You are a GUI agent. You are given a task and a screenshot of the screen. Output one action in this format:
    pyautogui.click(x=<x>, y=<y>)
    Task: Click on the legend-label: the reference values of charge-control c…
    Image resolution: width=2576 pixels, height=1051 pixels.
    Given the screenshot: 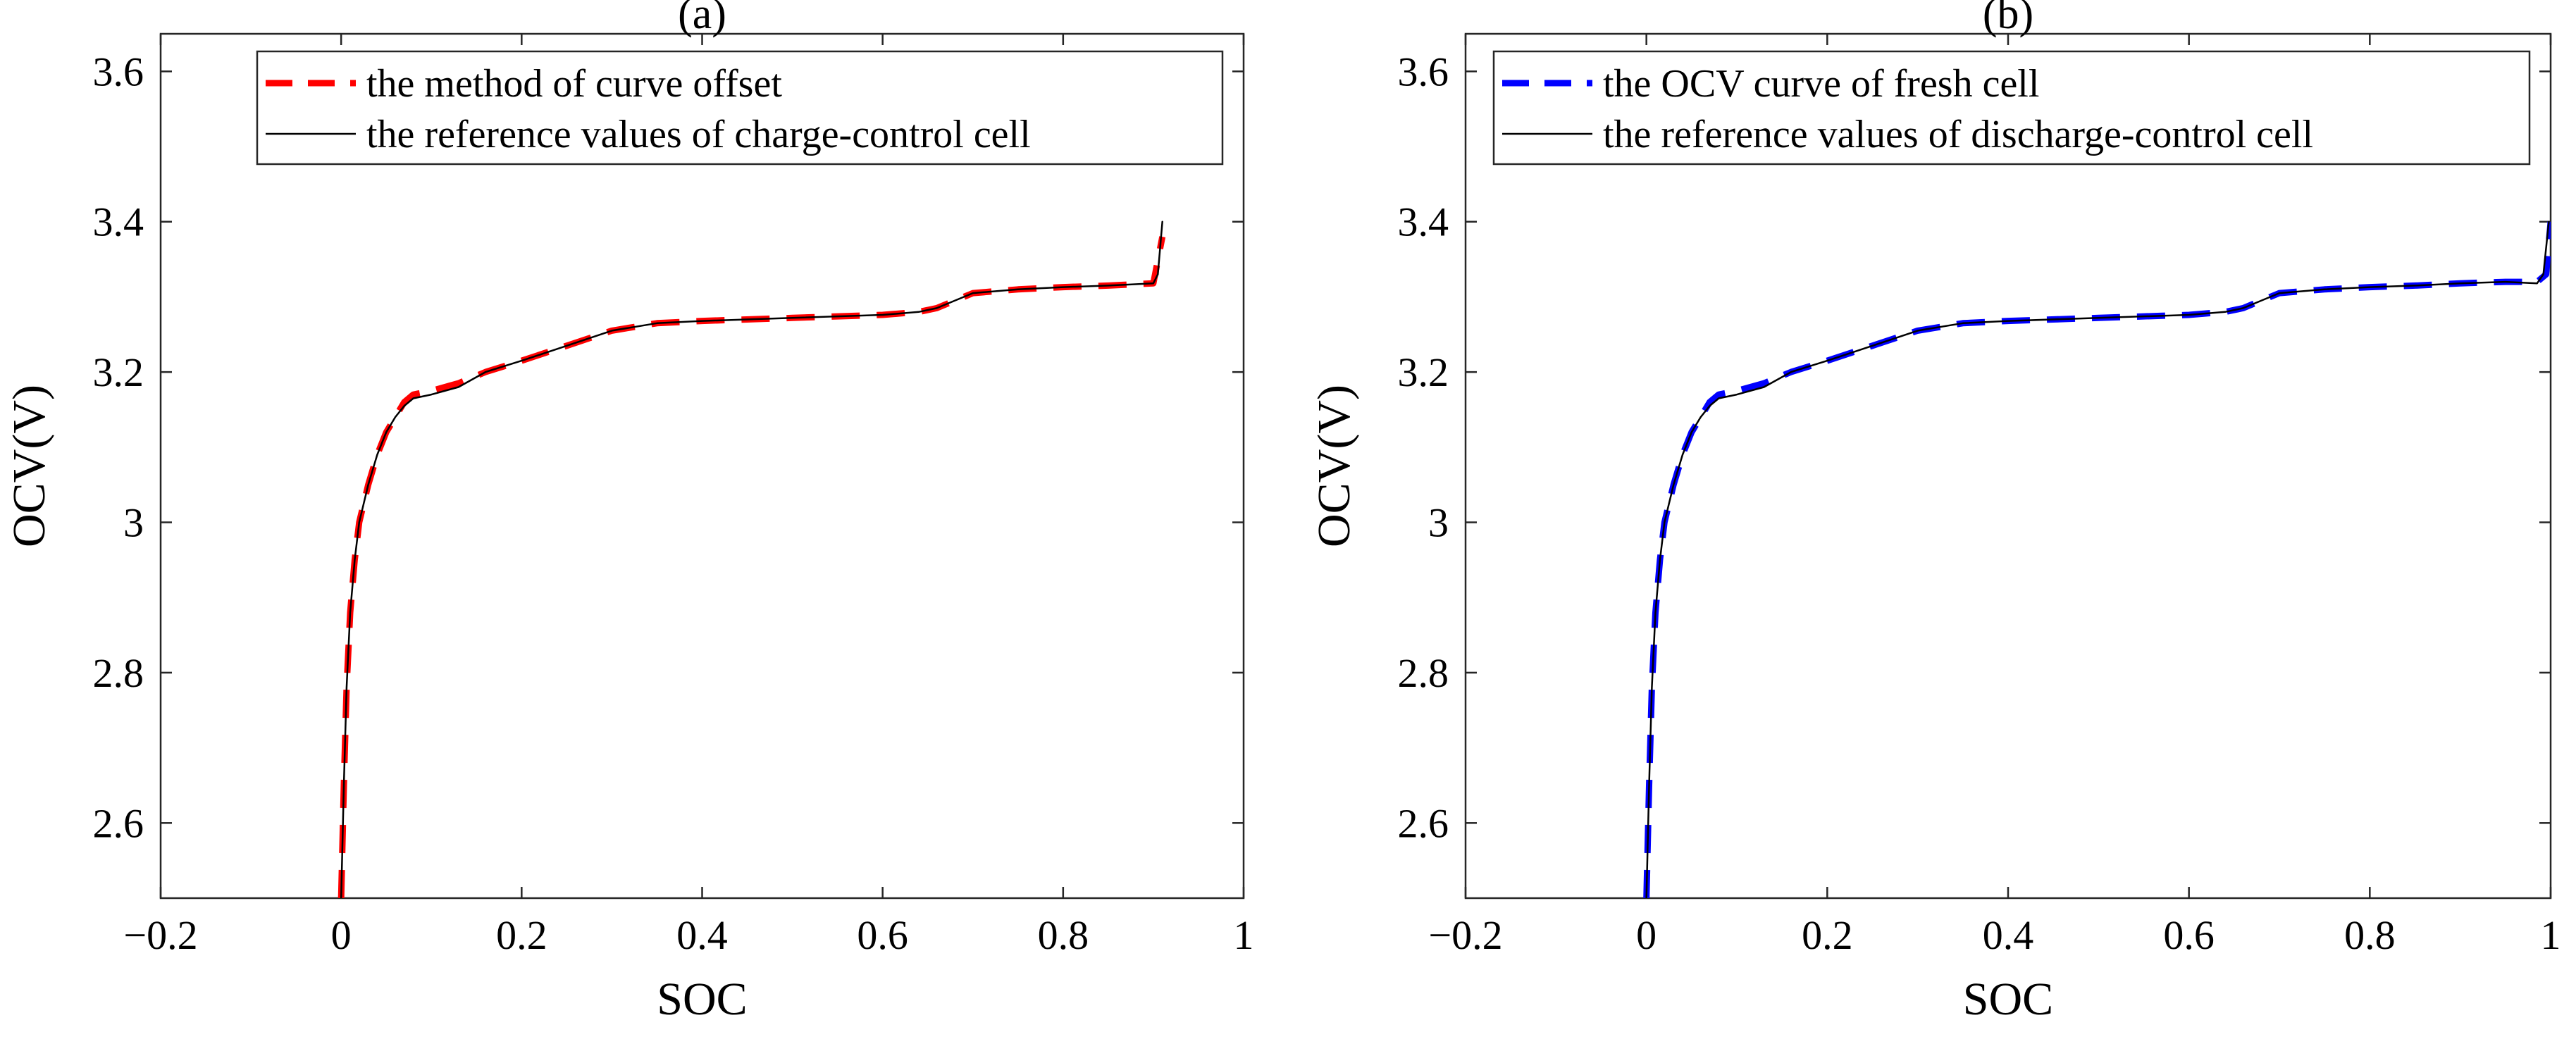 What is the action you would take?
    pyautogui.click(x=698, y=134)
    